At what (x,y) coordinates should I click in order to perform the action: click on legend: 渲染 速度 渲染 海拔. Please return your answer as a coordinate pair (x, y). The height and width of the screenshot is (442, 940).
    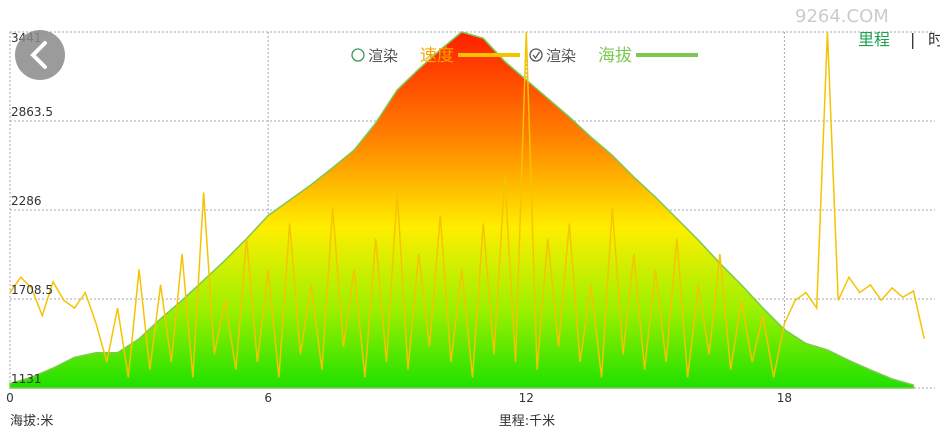
    Looking at the image, I should click on (524, 56).